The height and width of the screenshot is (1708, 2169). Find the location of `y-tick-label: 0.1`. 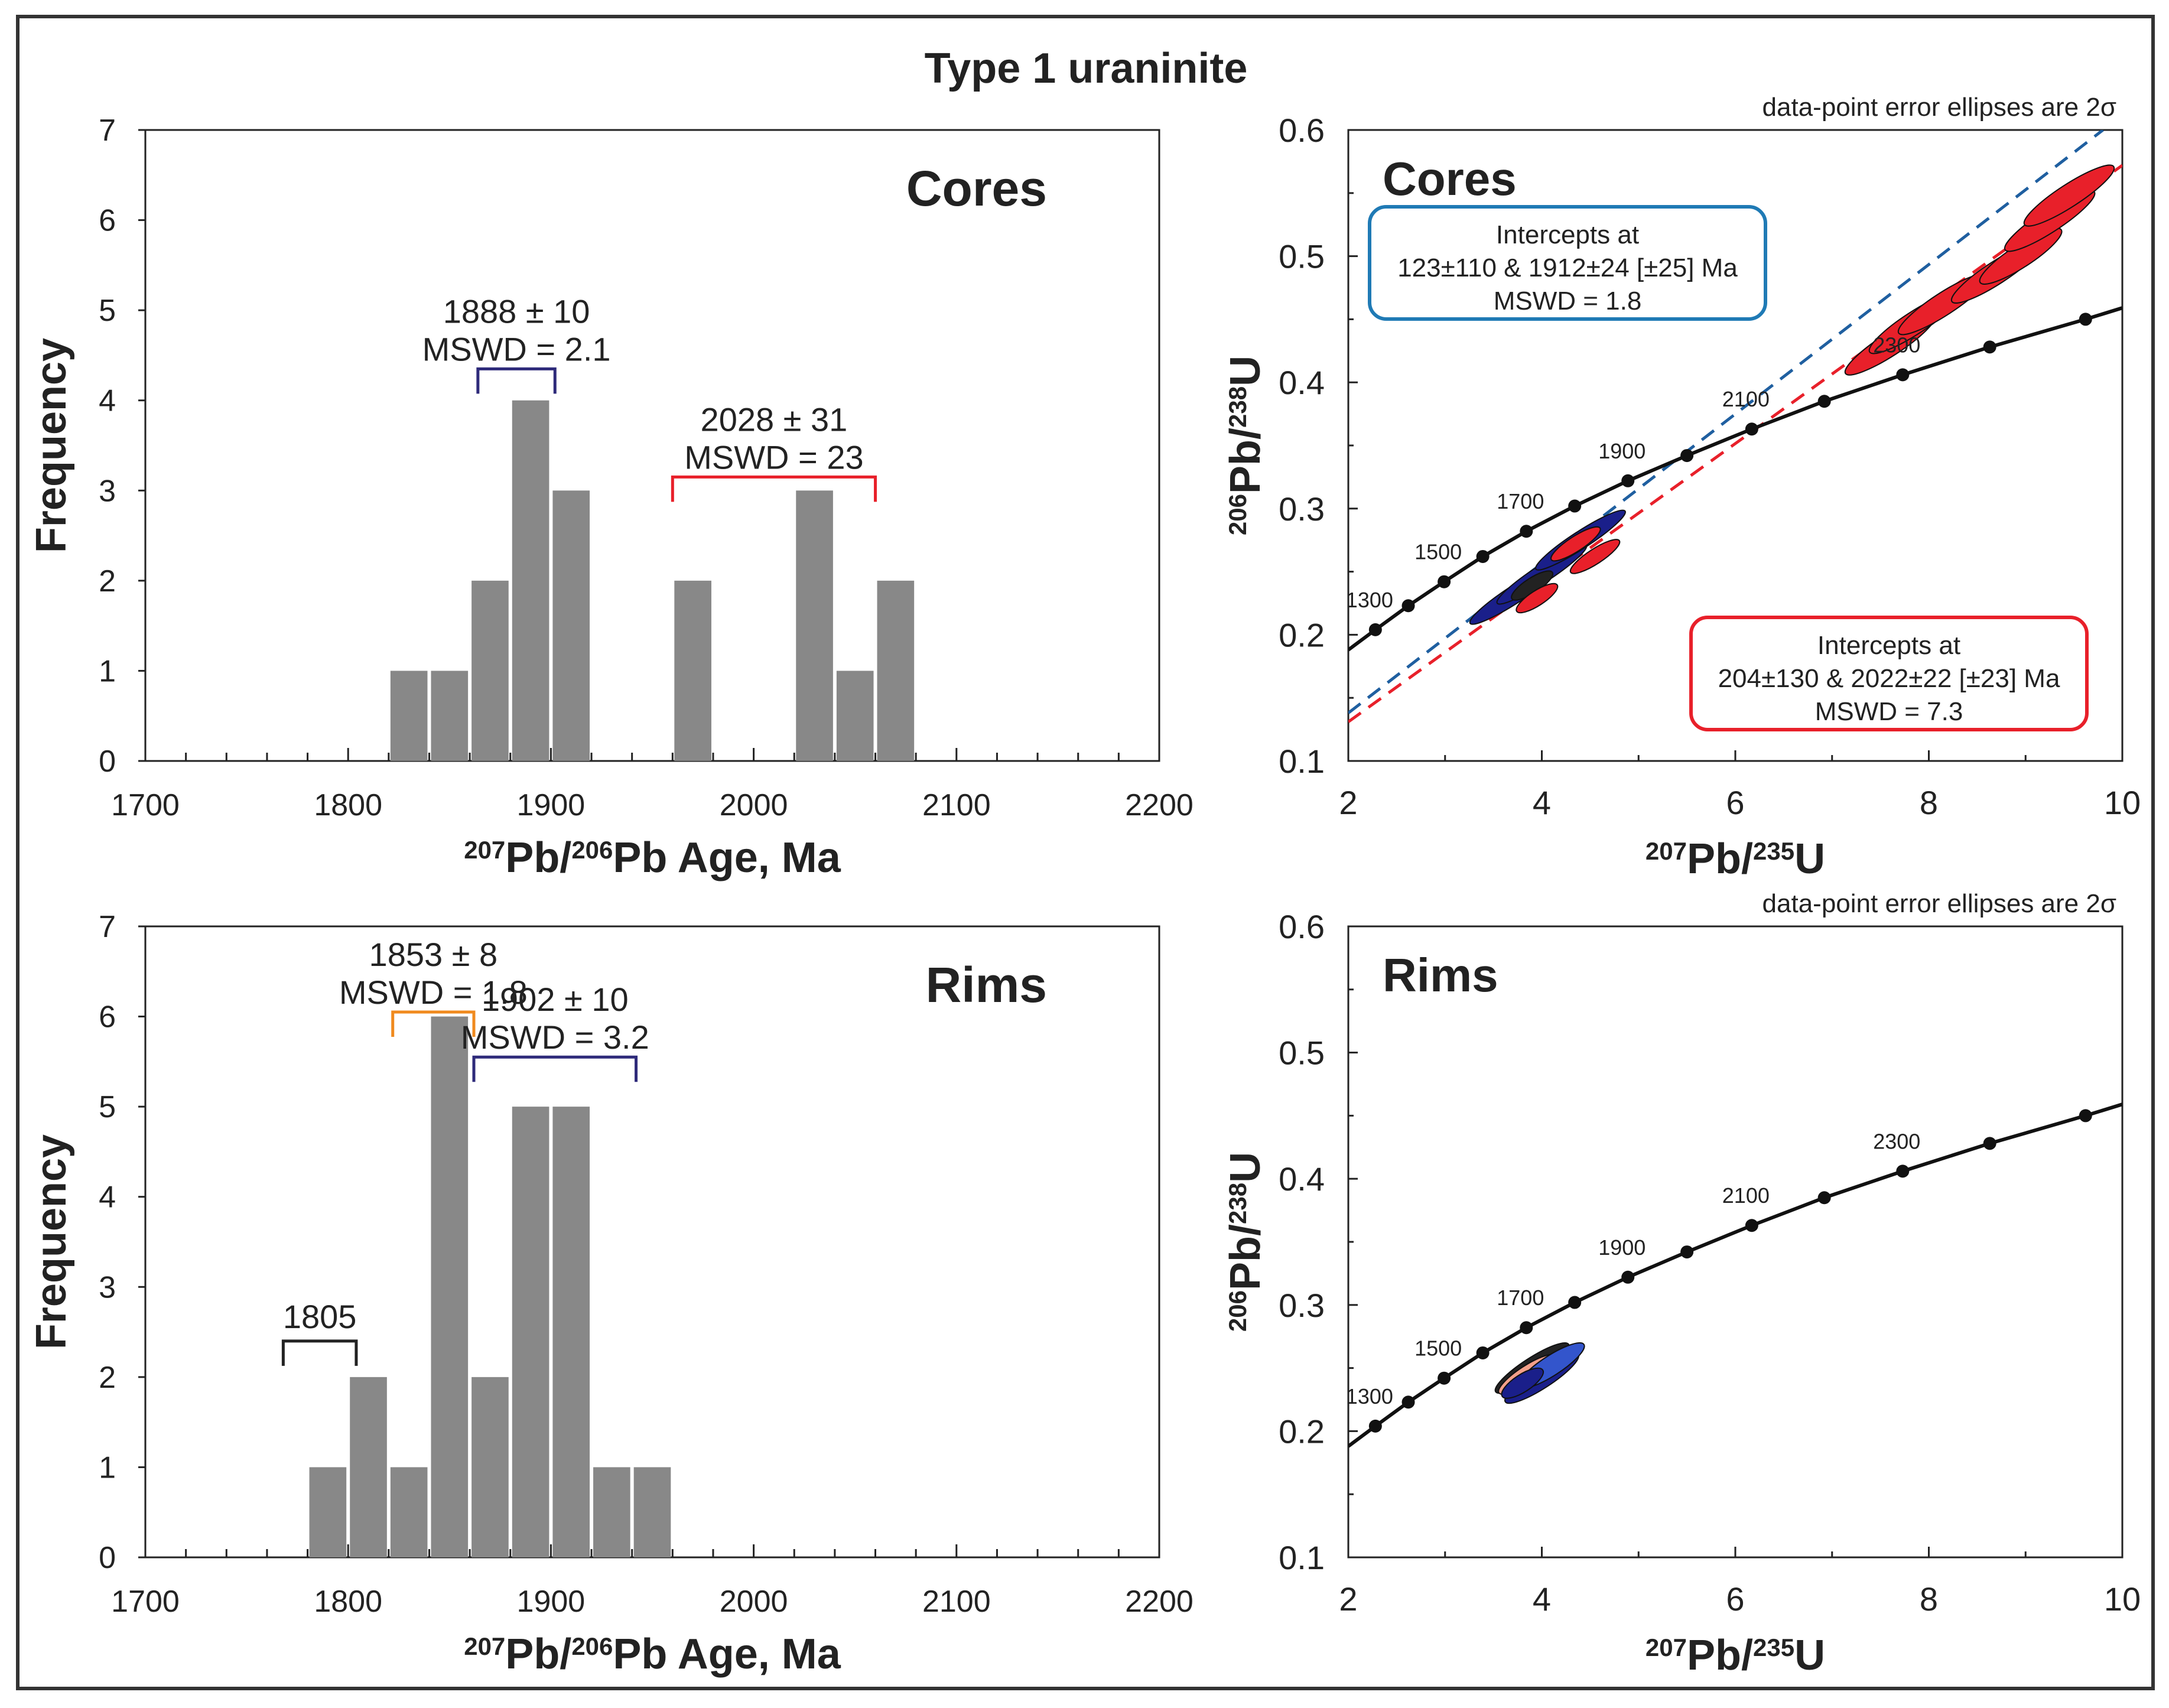

y-tick-label: 0.1 is located at coordinates (1302, 761).